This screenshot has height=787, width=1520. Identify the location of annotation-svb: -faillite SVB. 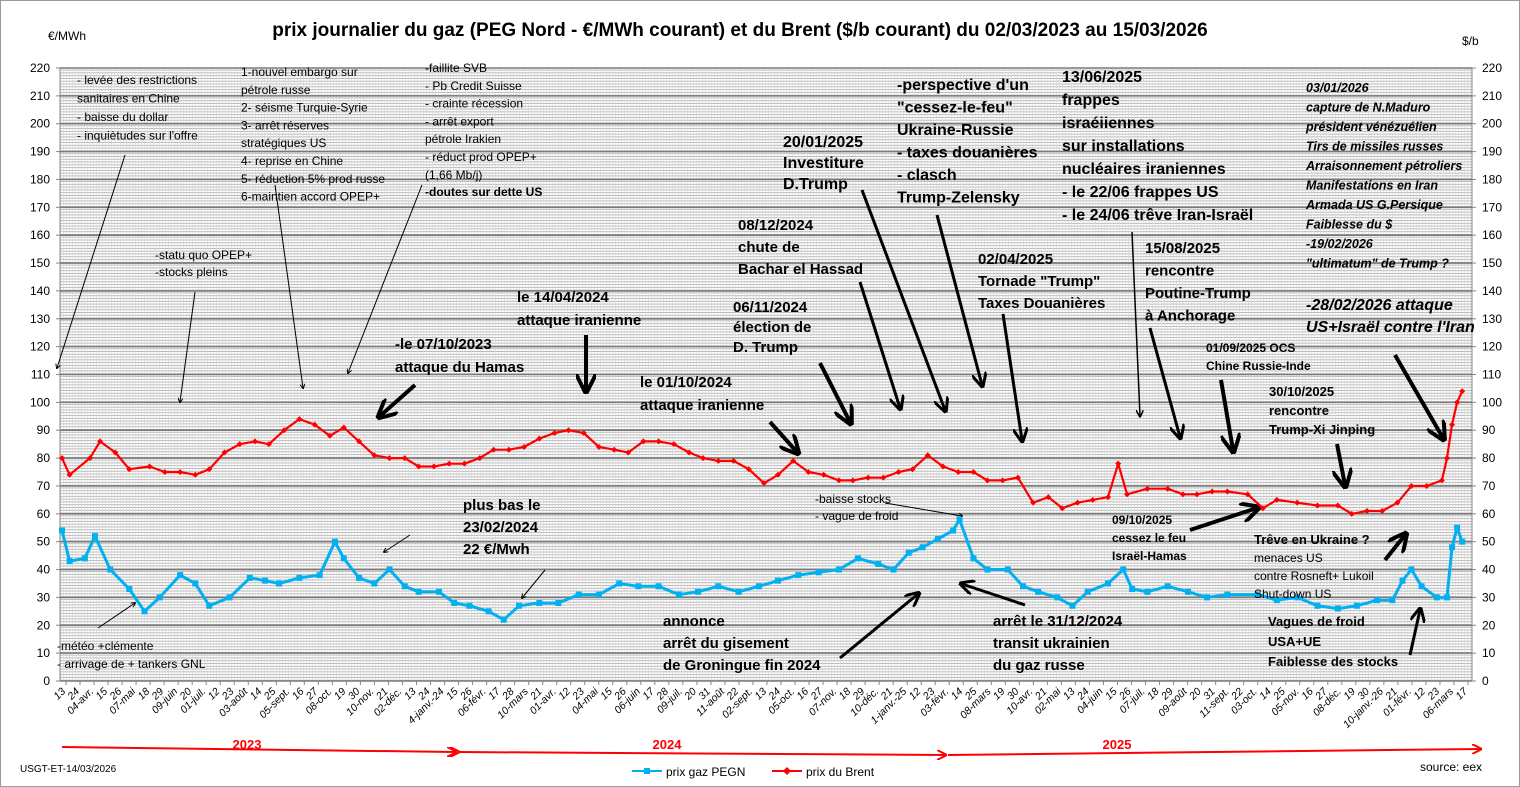
(456, 68).